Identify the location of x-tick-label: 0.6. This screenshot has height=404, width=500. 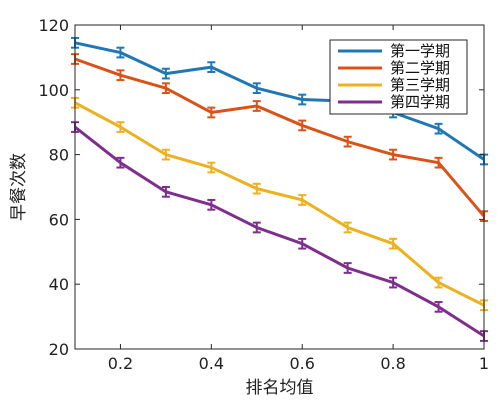
(301, 363).